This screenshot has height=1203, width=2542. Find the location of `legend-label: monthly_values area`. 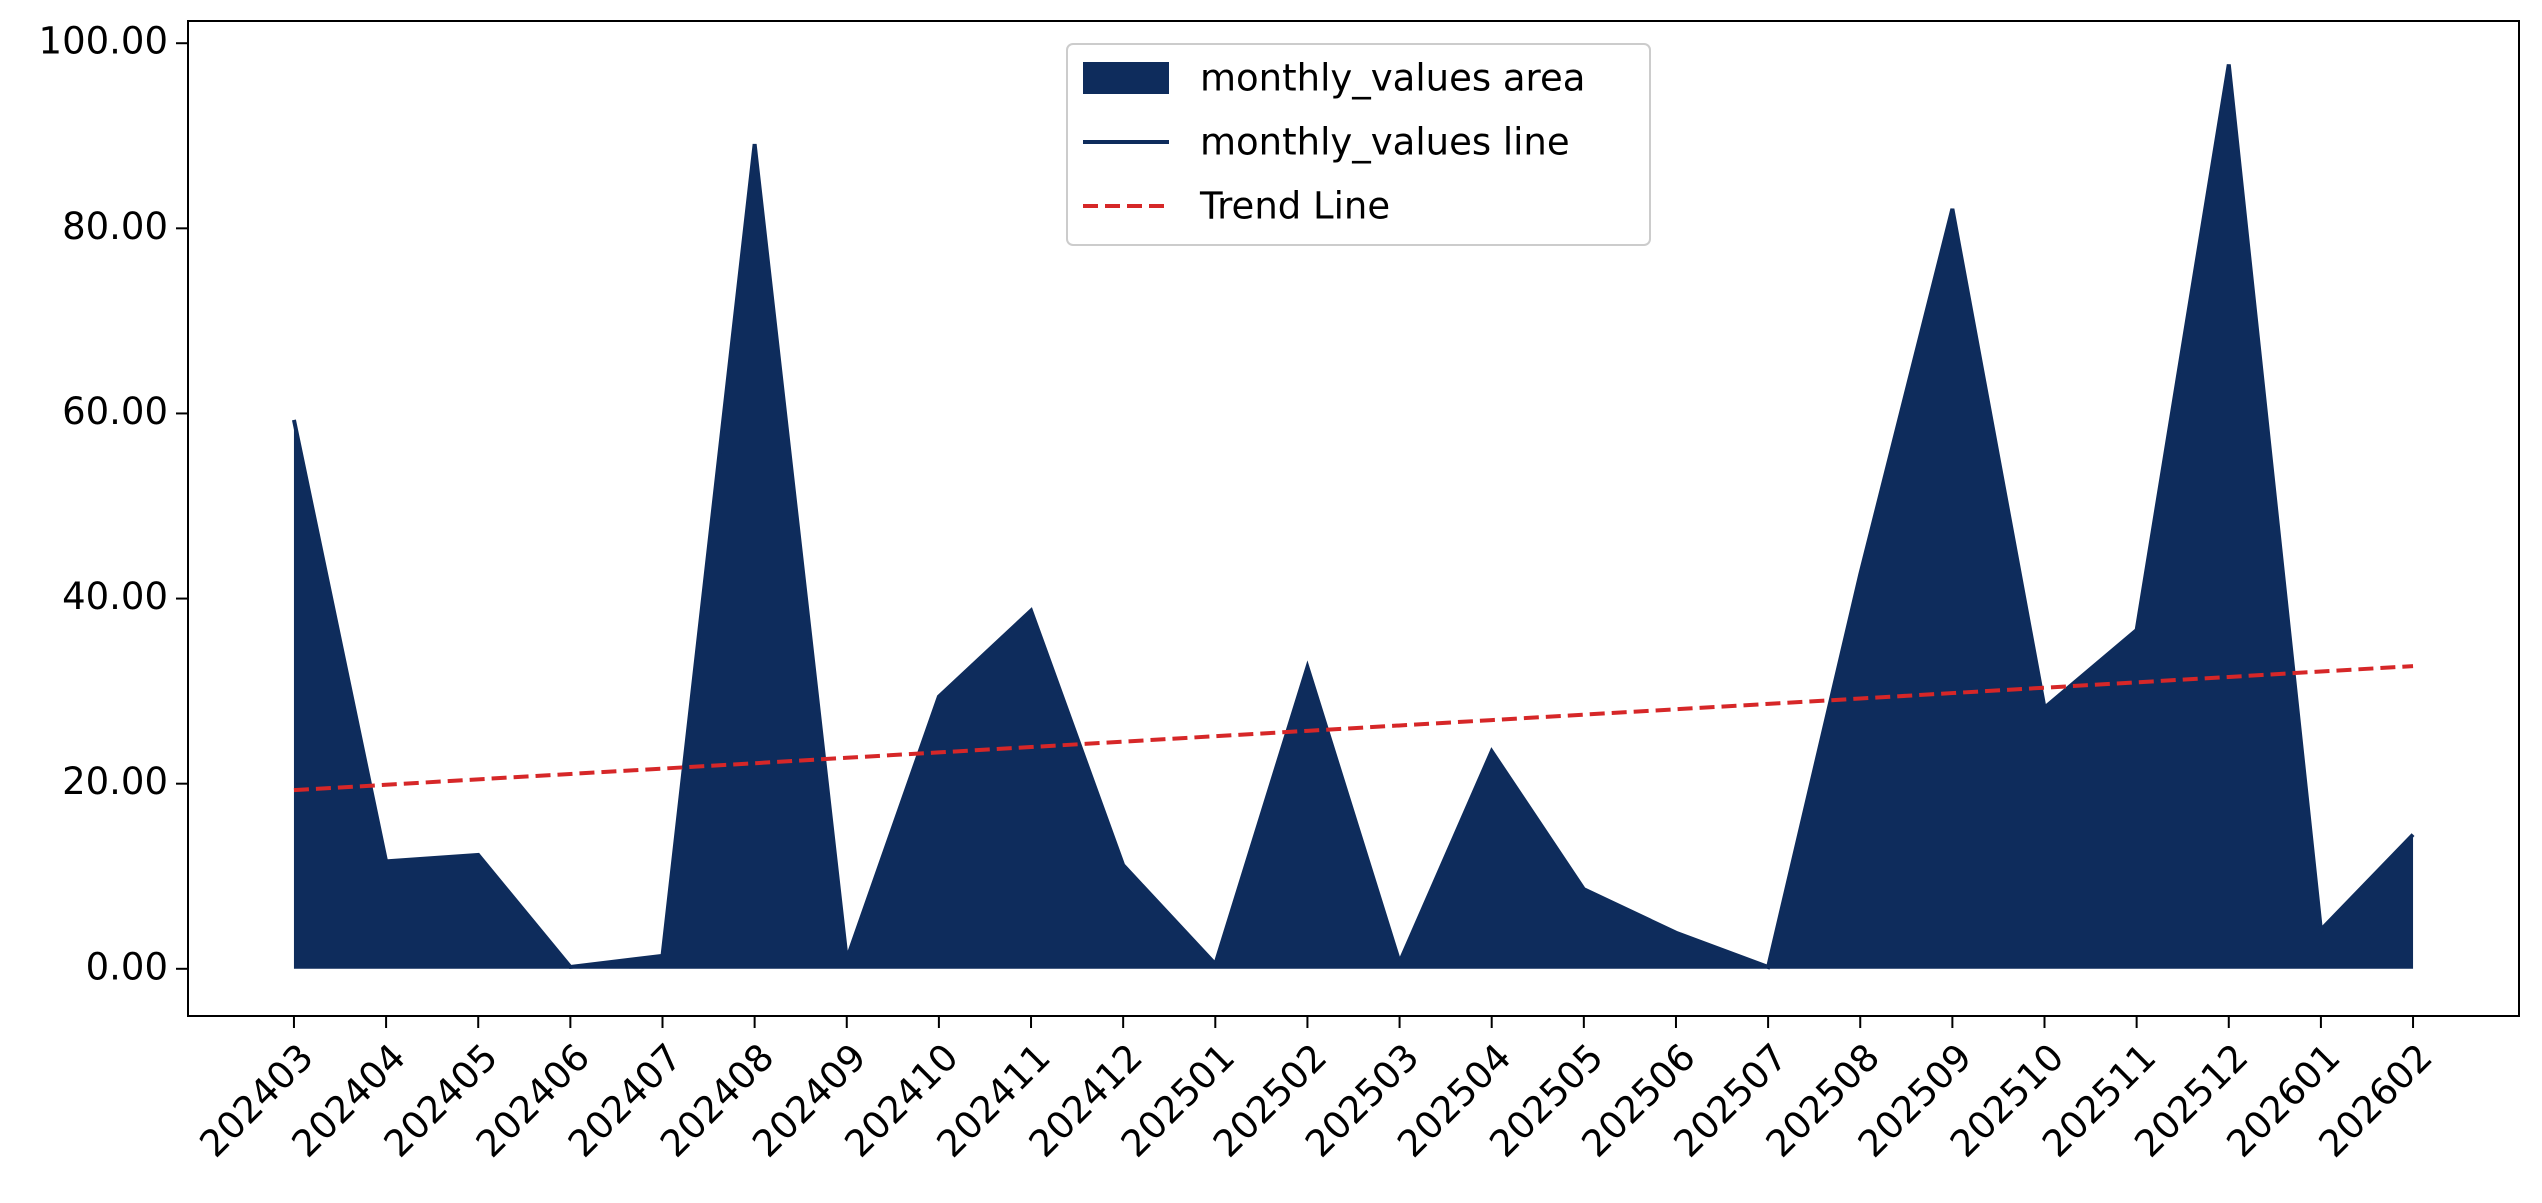

legend-label: monthly_values area is located at coordinates (1392, 78).